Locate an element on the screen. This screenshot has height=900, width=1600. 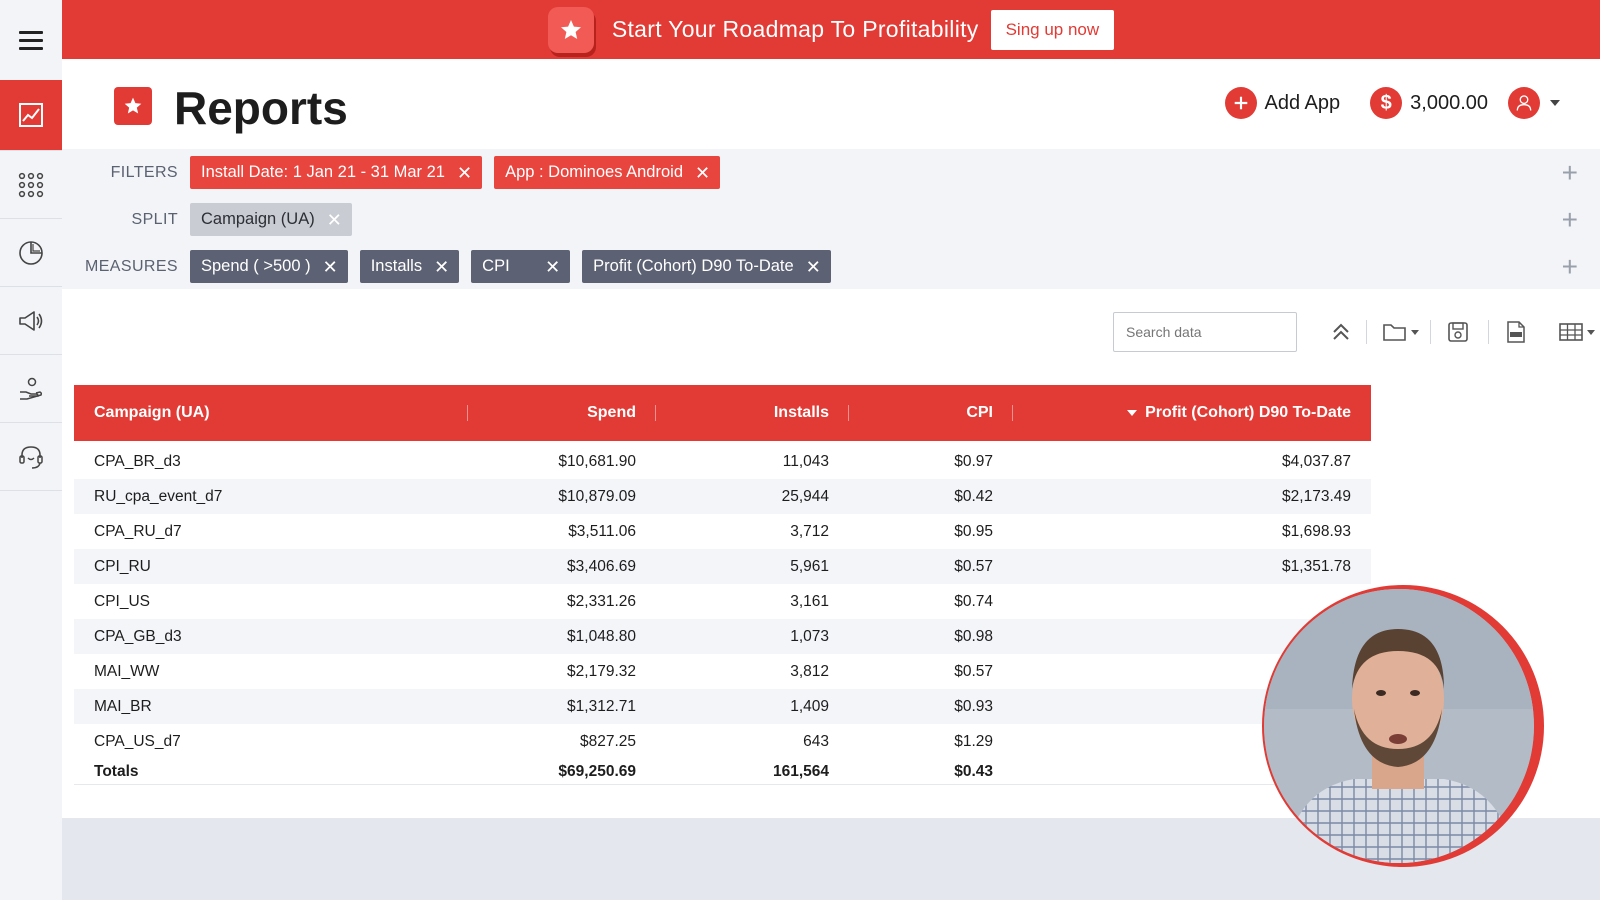
split-chip: Campaign (UA) ✕ is located at coordinates (271, 219).